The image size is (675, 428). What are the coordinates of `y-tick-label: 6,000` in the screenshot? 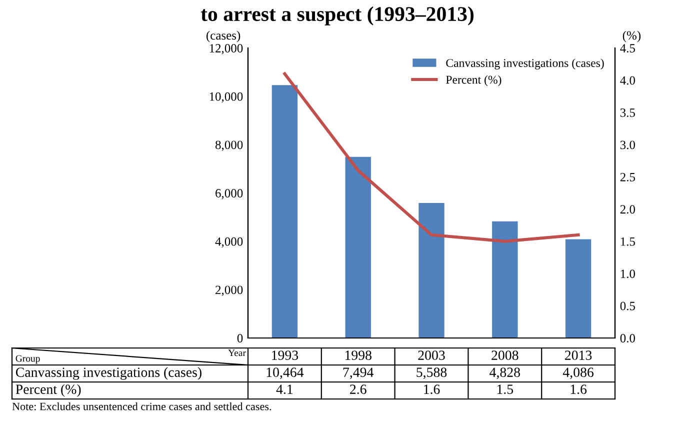 It's located at (229, 194).